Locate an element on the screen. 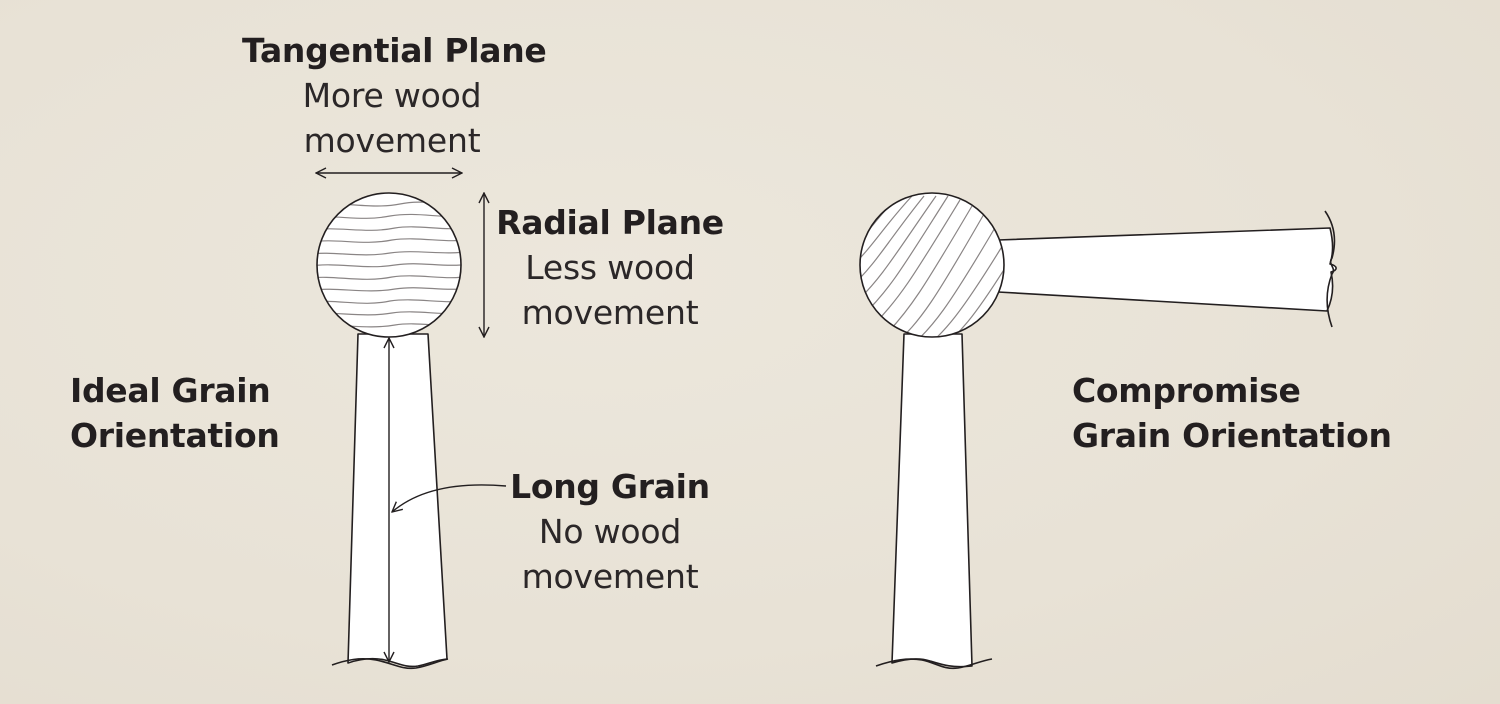 This screenshot has height=704, width=1500. long-grain-label: Long Grain No wood movement is located at coordinates (610, 531).